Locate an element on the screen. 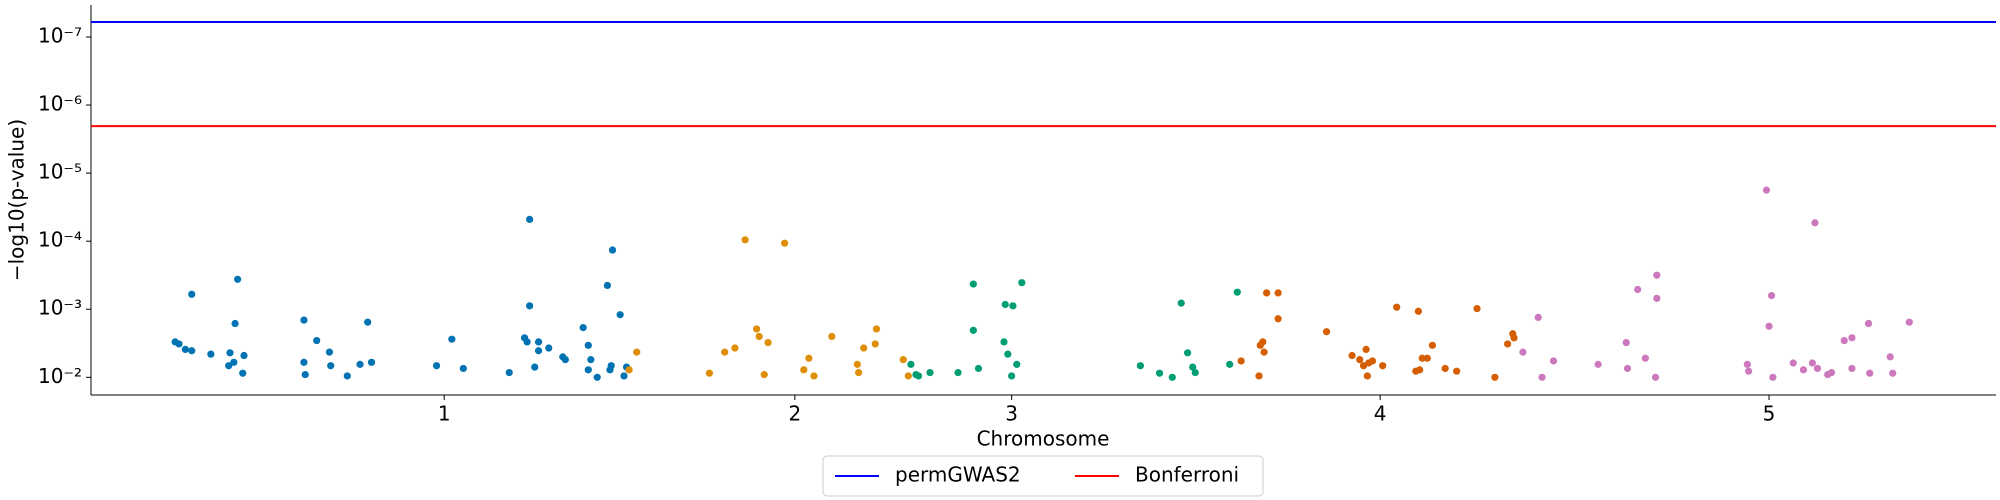 The height and width of the screenshot is (500, 2000). x-tick-label: 4 is located at coordinates (1380, 414).